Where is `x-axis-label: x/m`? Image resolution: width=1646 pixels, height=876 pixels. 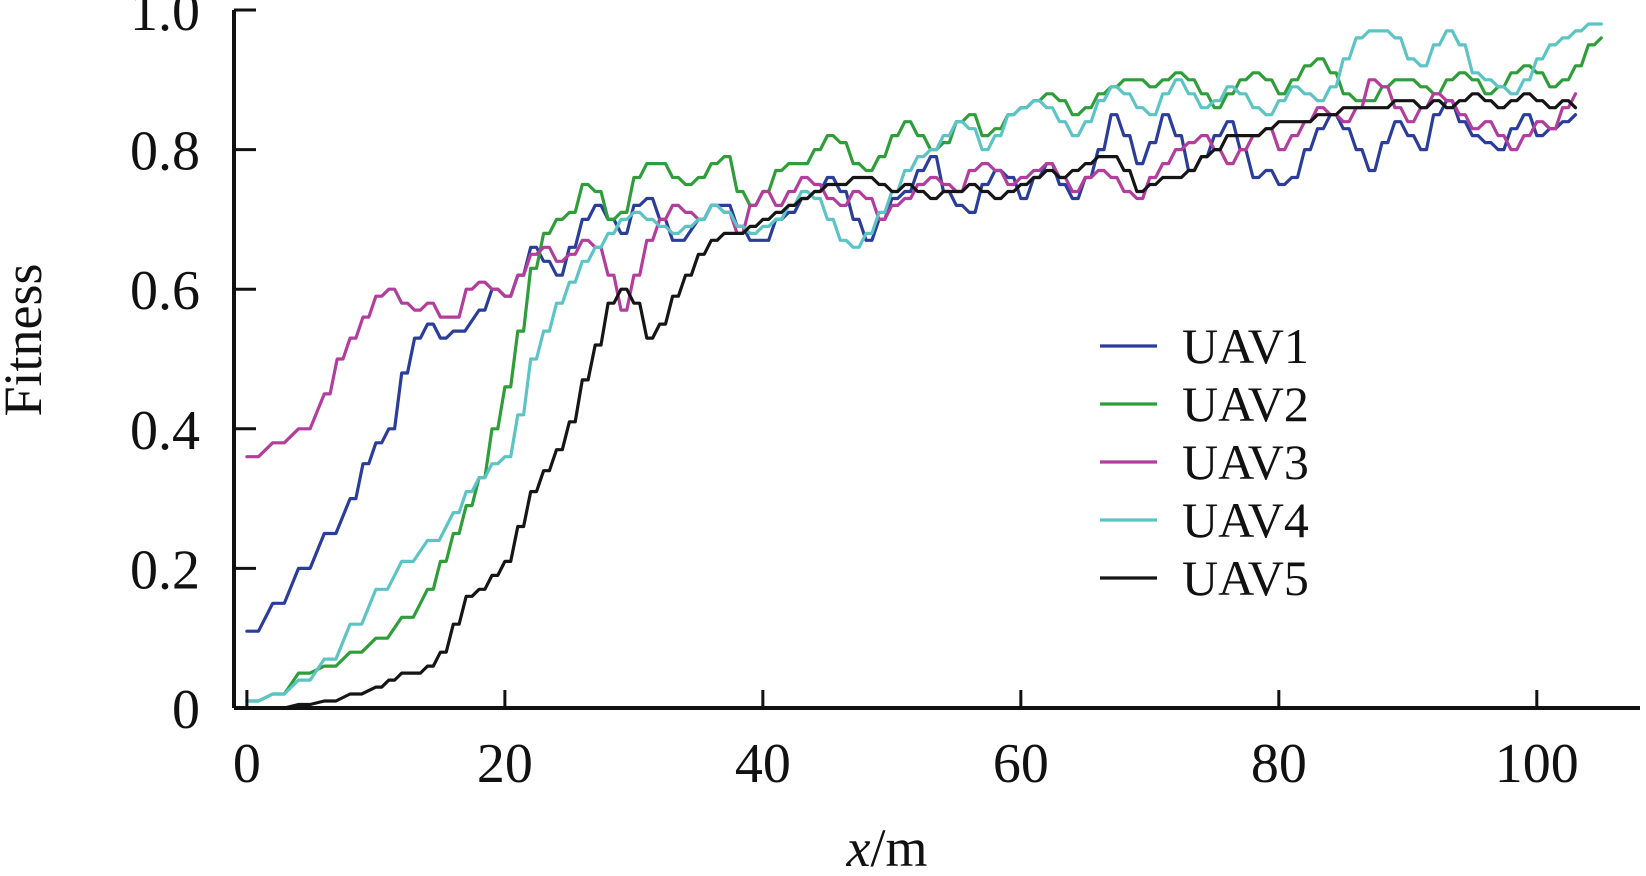 x-axis-label: x/m is located at coordinates (887, 844).